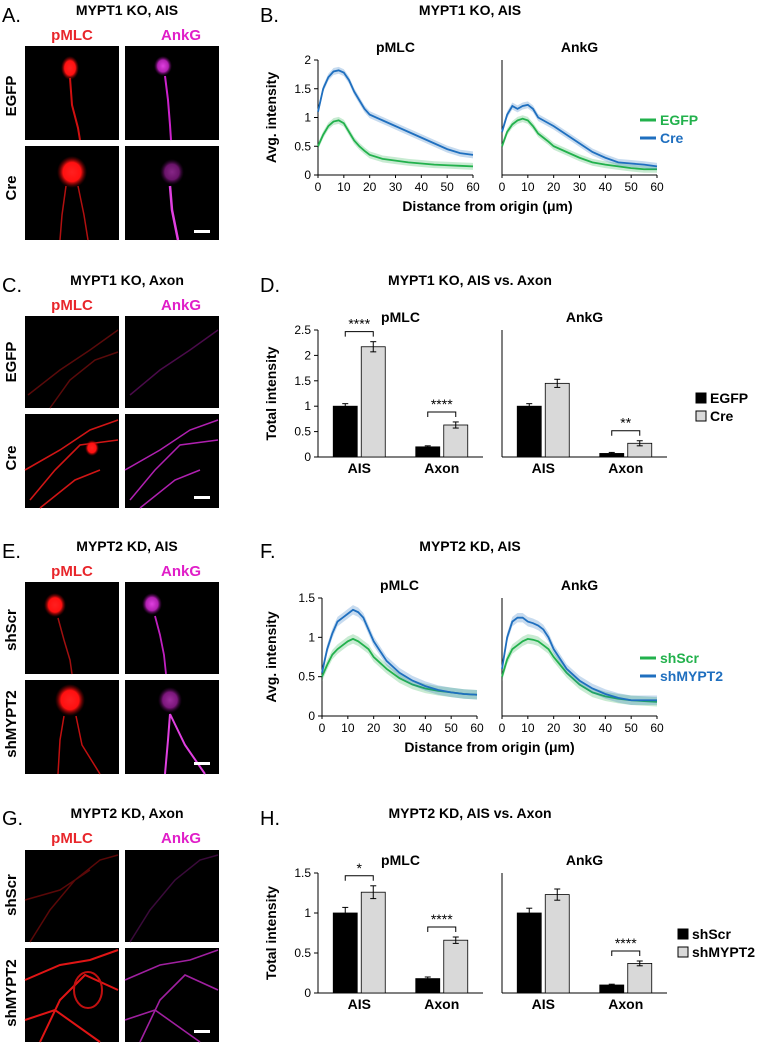 This screenshot has height=1050, width=765. I want to click on row-label: Cre, so click(11, 457).